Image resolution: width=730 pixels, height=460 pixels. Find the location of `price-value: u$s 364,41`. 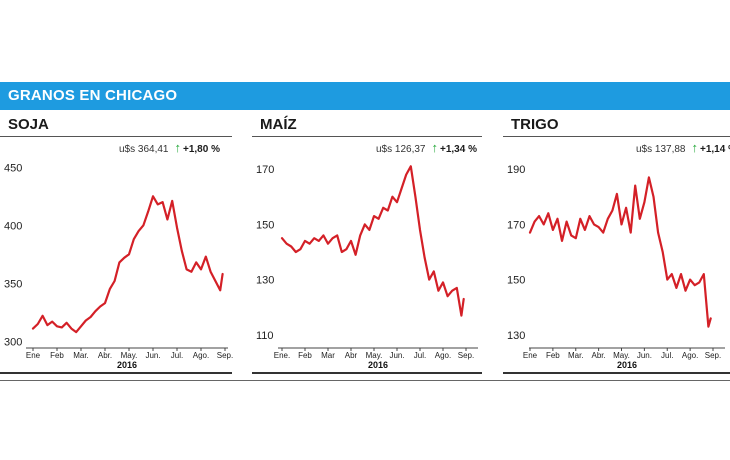

price-value: u$s 364,41 is located at coordinates (144, 149).